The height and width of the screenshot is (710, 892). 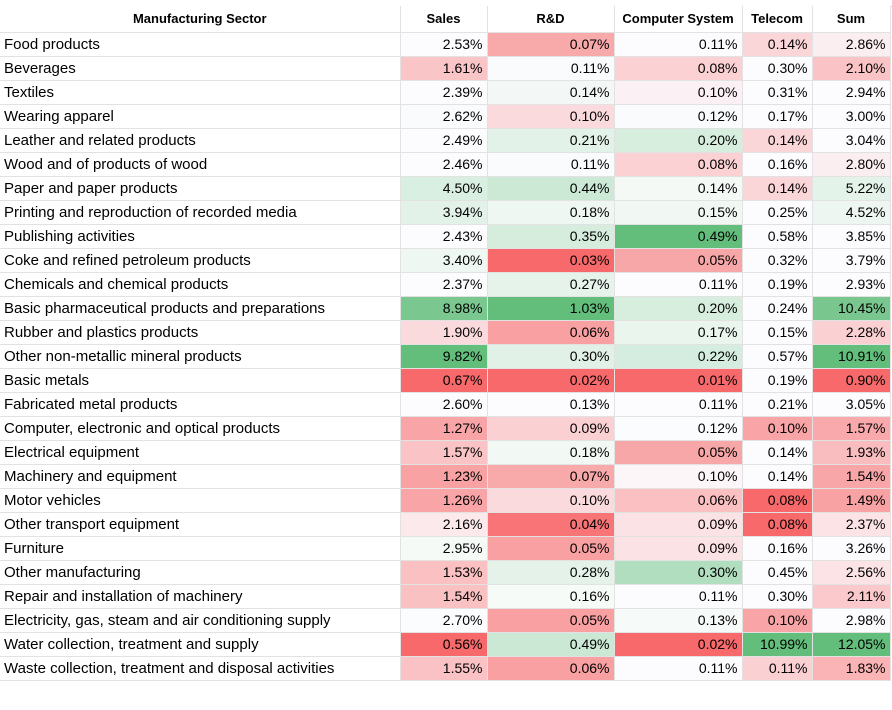 I want to click on computer-system-cell: 0.01%, so click(x=678, y=380).